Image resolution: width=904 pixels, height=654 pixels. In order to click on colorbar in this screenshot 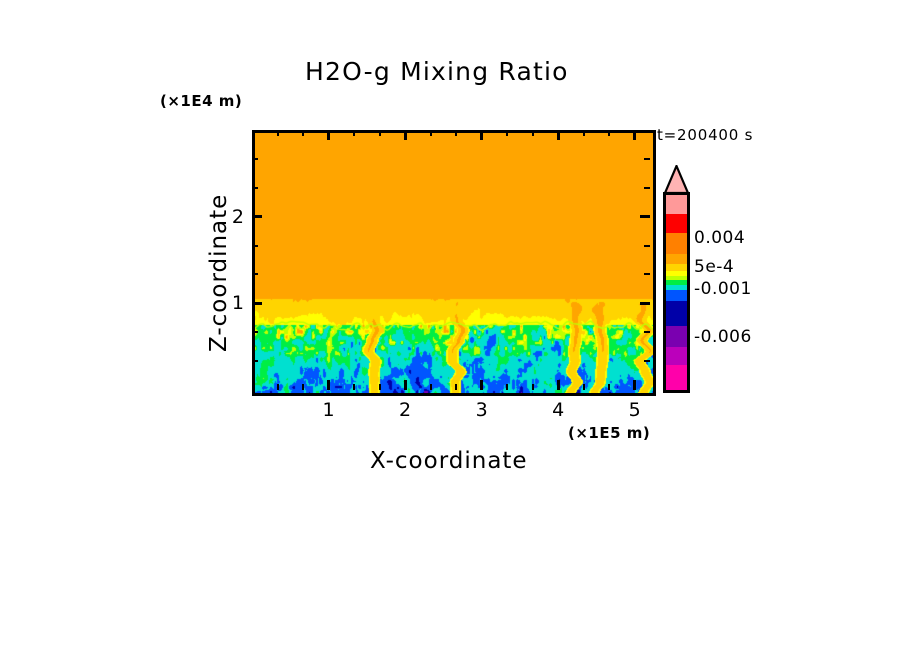, I will do `click(676, 292)`.